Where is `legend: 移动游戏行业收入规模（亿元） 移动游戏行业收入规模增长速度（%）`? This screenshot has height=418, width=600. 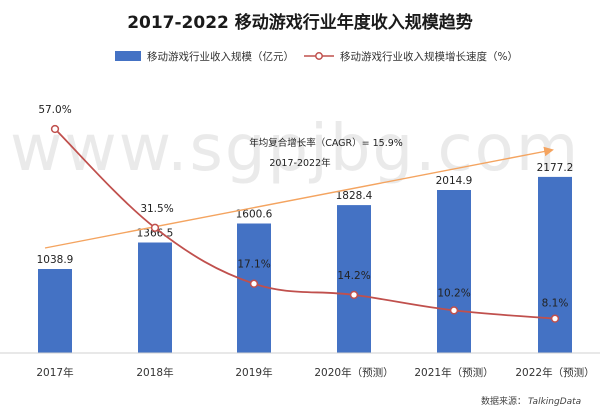 legend: 移动游戏行业收入规模（亿元） 移动游戏行业收入规模增长速度（%） is located at coordinates (316, 56).